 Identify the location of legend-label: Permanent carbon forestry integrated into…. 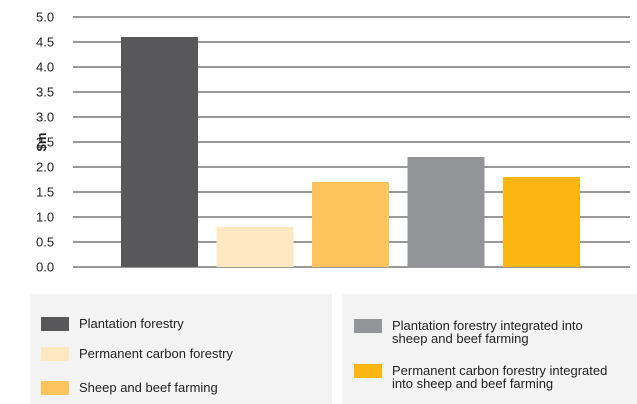
(499, 377).